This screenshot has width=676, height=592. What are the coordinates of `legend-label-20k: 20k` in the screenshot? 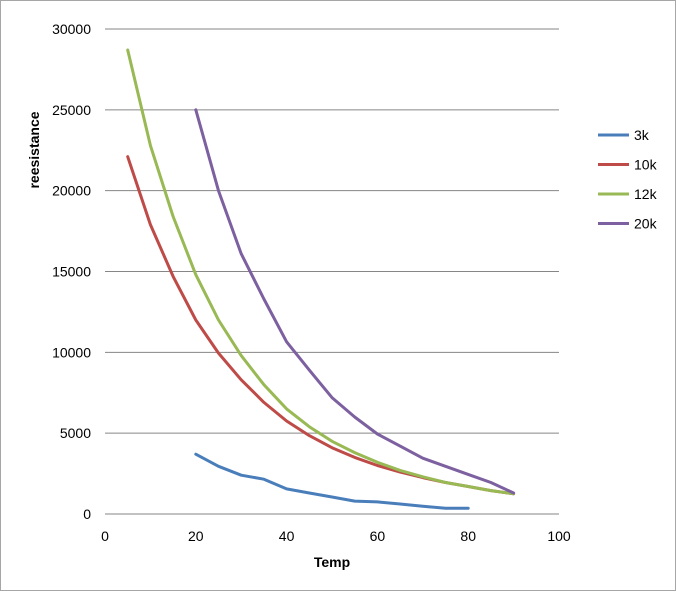 It's located at (646, 224).